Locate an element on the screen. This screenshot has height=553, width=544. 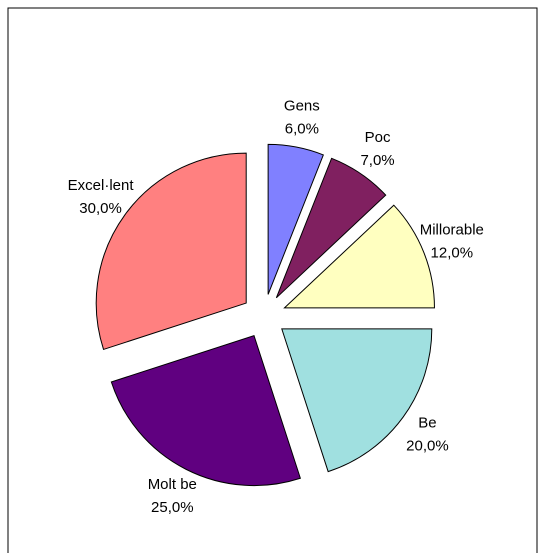
slice-value-label: 12,0% is located at coordinates (452, 253).